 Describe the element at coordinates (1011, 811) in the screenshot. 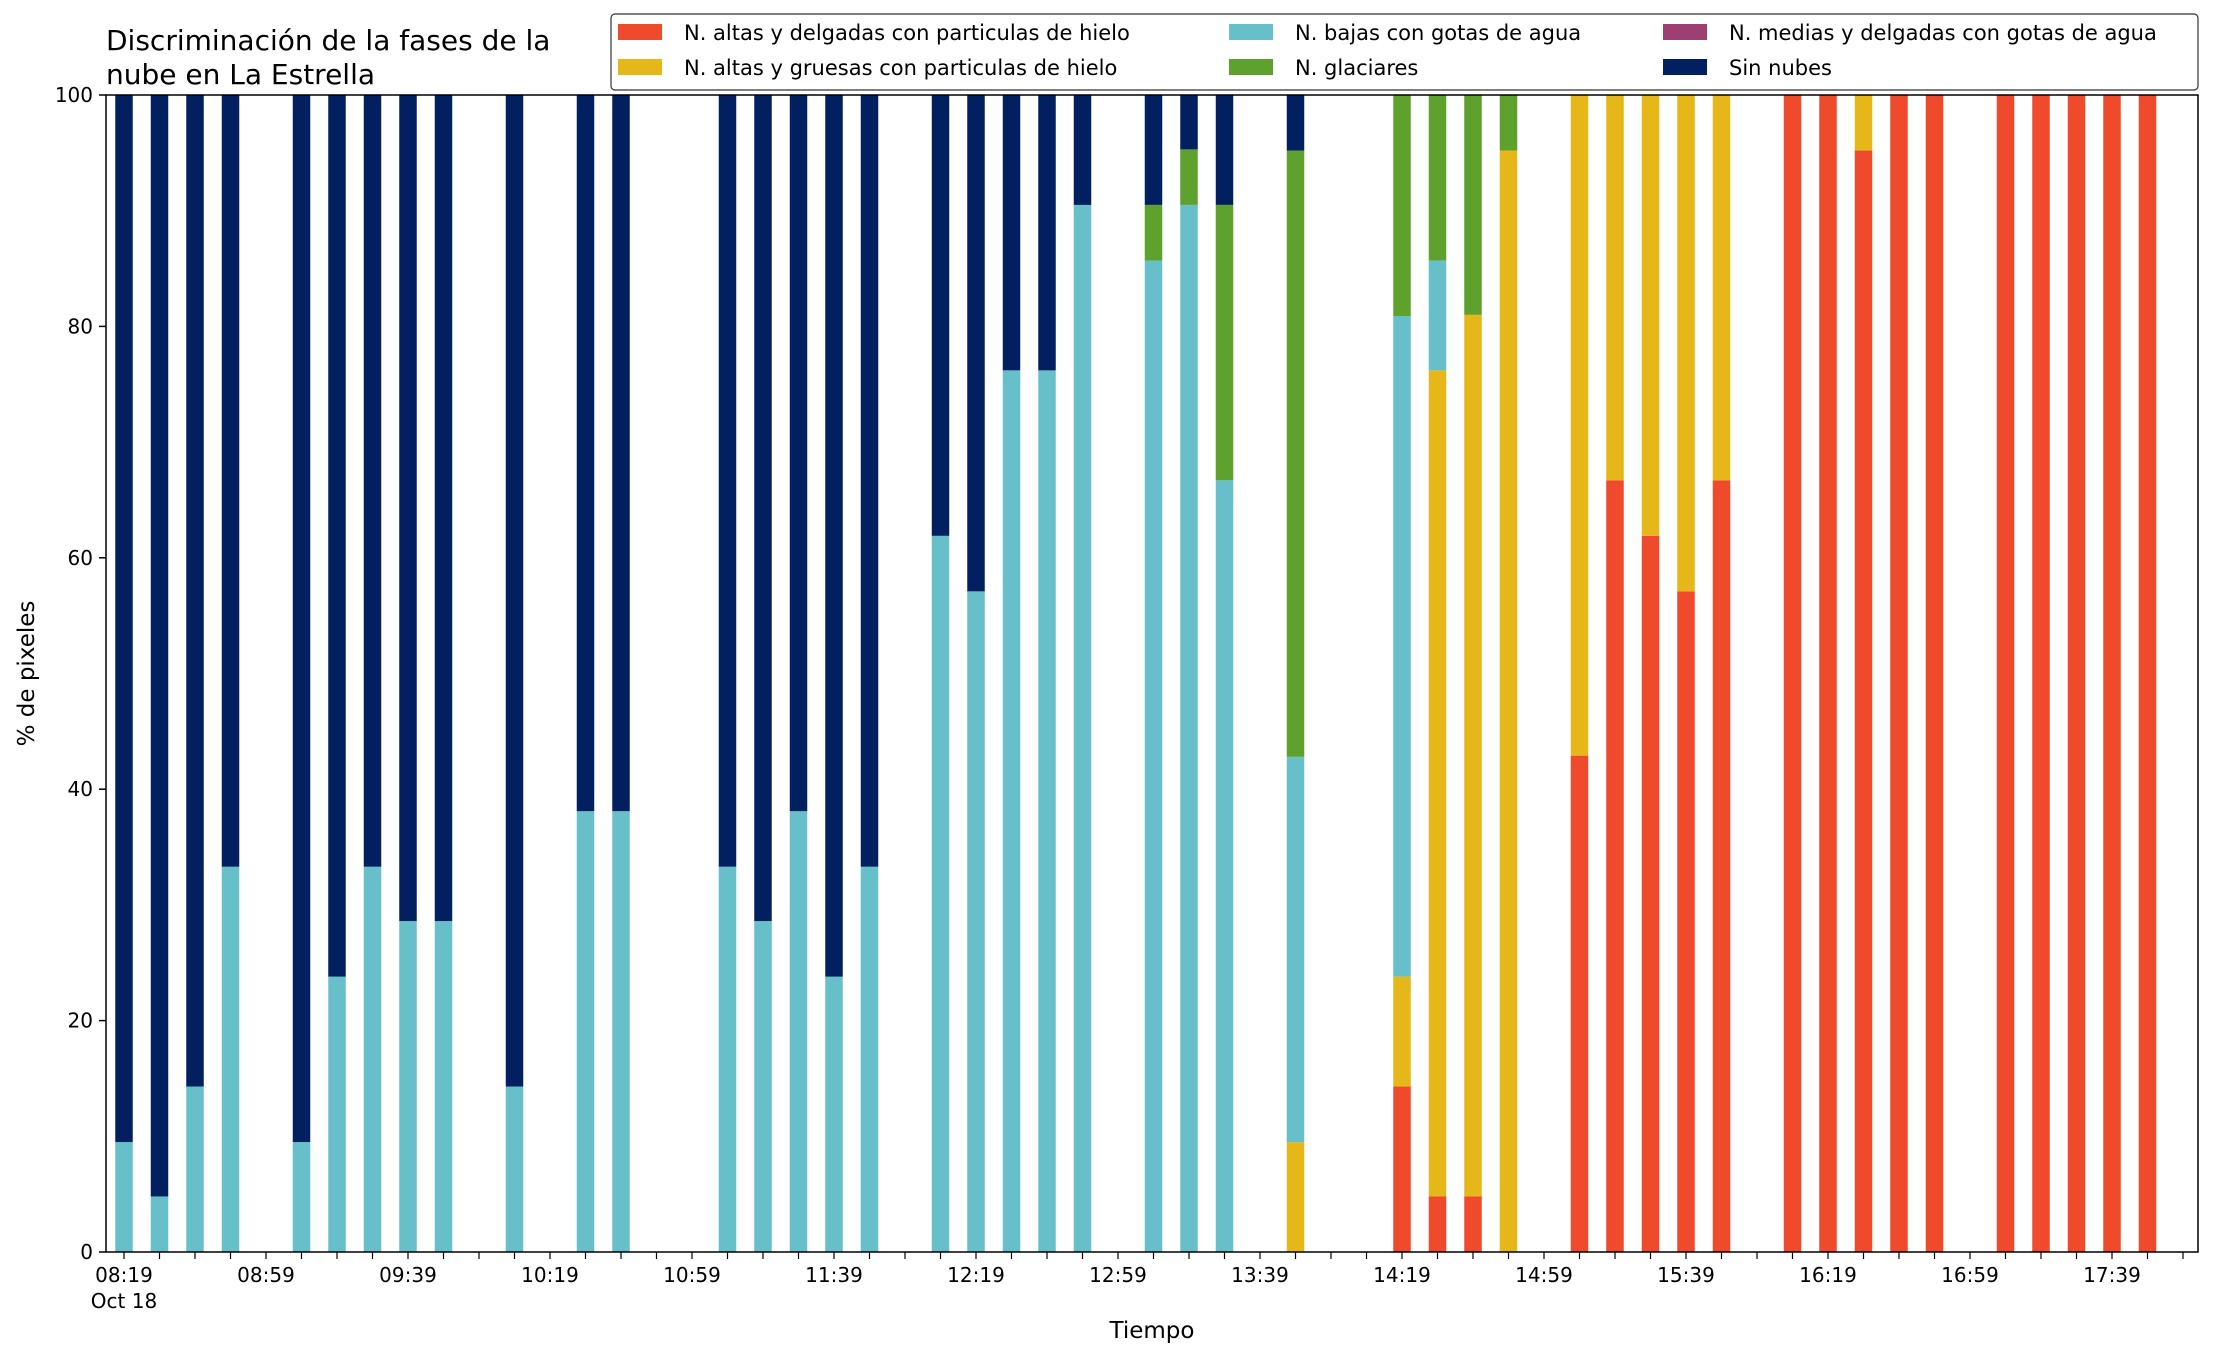

I see `bar-segment-1229-s2` at that location.